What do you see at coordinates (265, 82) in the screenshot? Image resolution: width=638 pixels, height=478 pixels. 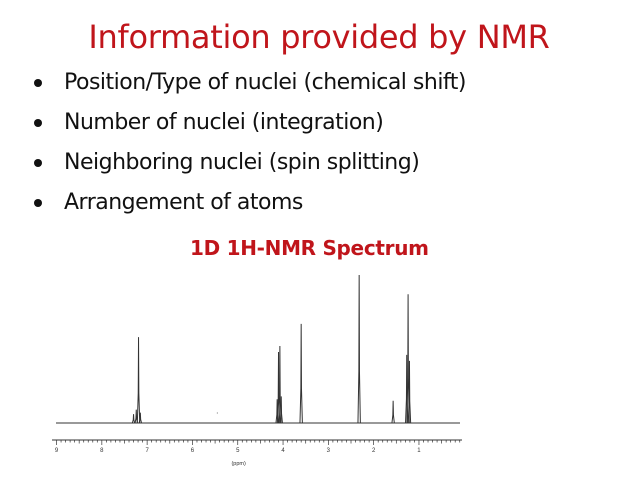 I see `bullet-text: Position/Type of nuclei (chemical shift)` at bounding box center [265, 82].